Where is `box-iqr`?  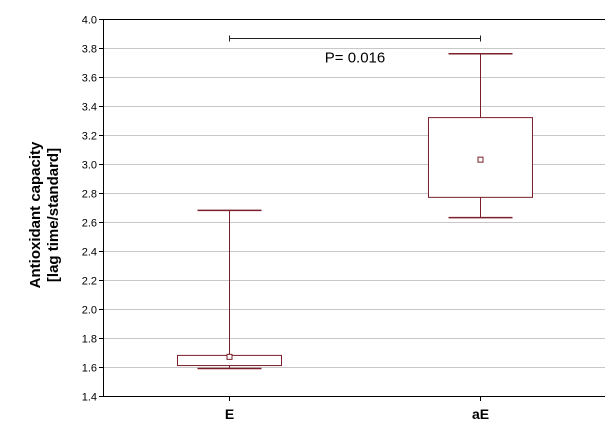 box-iqr is located at coordinates (480, 157).